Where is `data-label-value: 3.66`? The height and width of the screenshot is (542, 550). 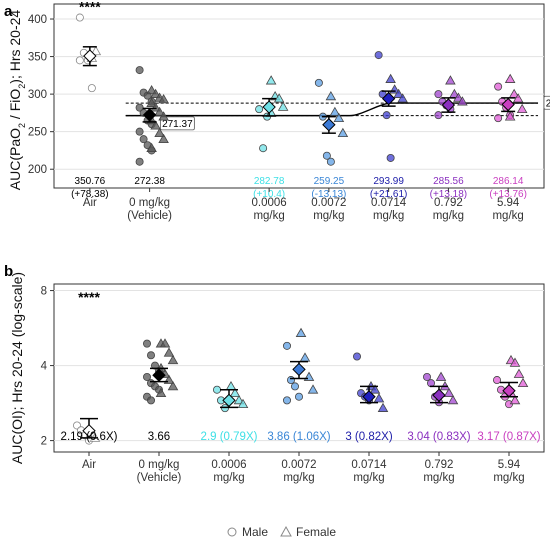
data-label-value: 3.66 is located at coordinates (159, 437).